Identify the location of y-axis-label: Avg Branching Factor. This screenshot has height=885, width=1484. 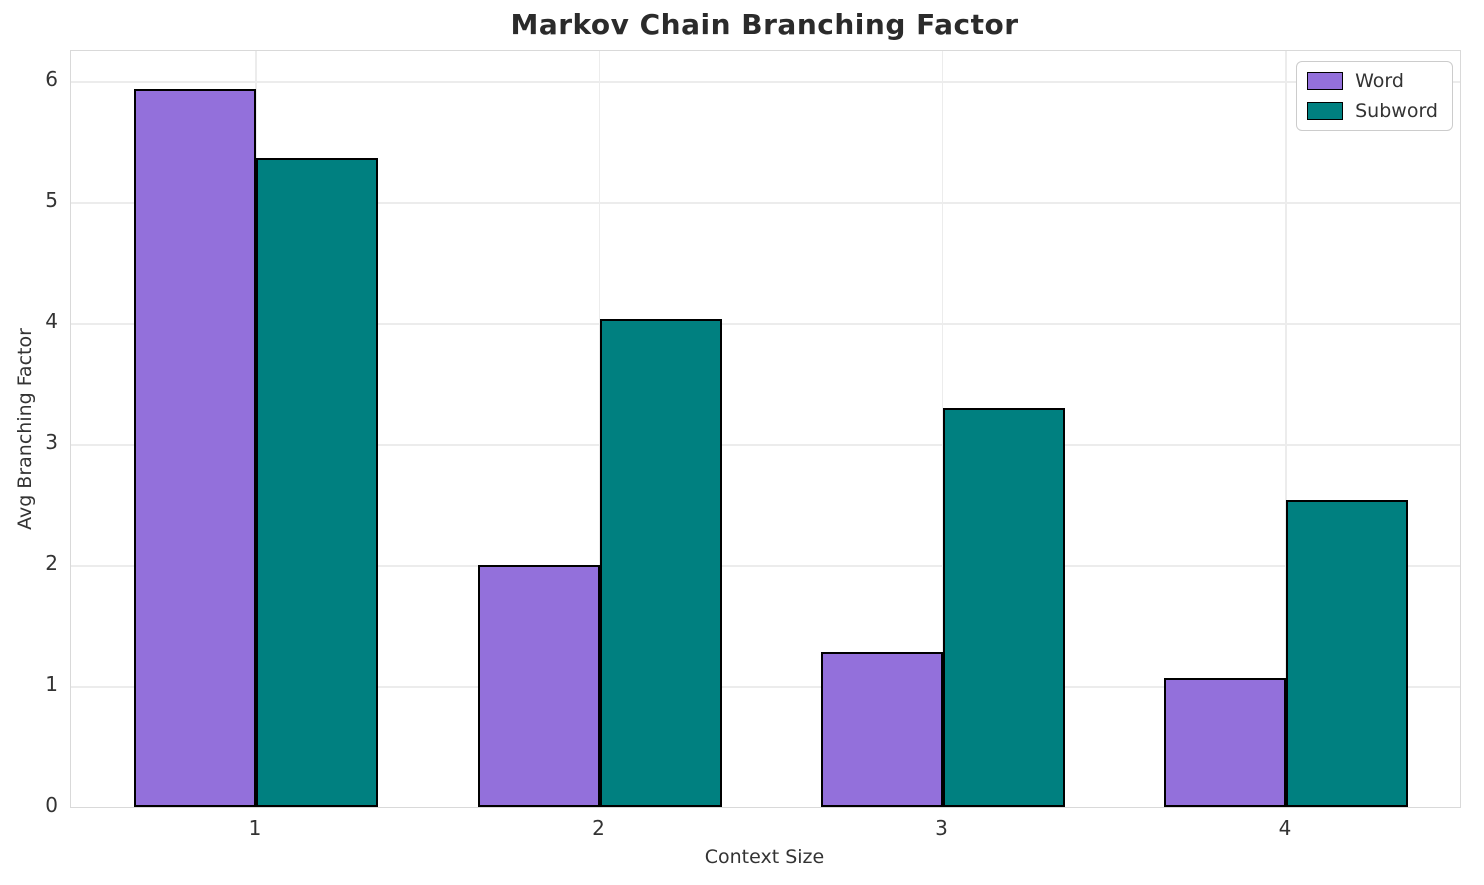
(25, 429).